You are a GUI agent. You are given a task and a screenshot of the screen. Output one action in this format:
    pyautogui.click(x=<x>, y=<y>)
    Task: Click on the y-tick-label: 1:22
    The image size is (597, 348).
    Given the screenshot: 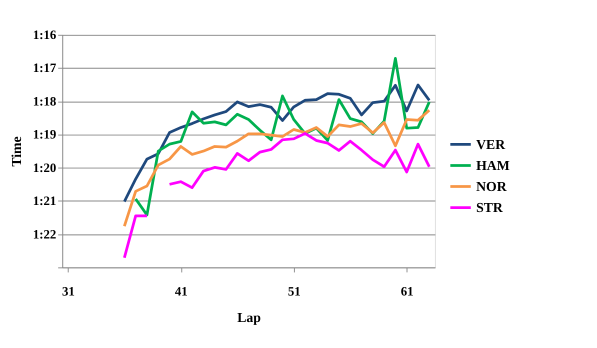 What is the action you would take?
    pyautogui.click(x=44, y=234)
    